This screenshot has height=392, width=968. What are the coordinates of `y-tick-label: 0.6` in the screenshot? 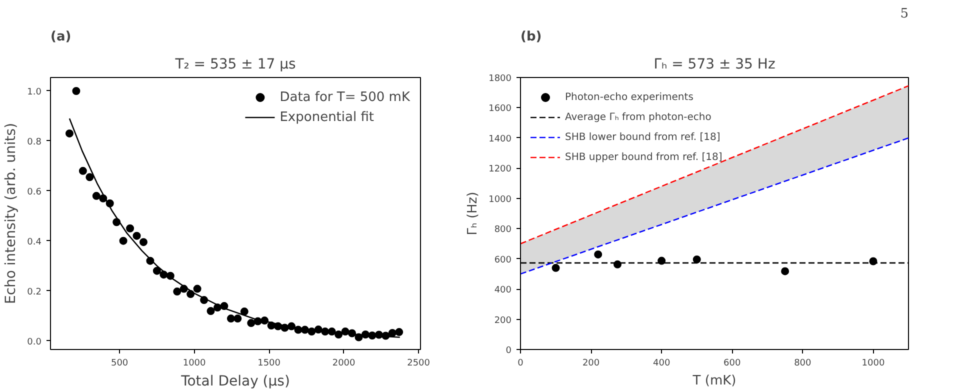 It's located at (34, 192).